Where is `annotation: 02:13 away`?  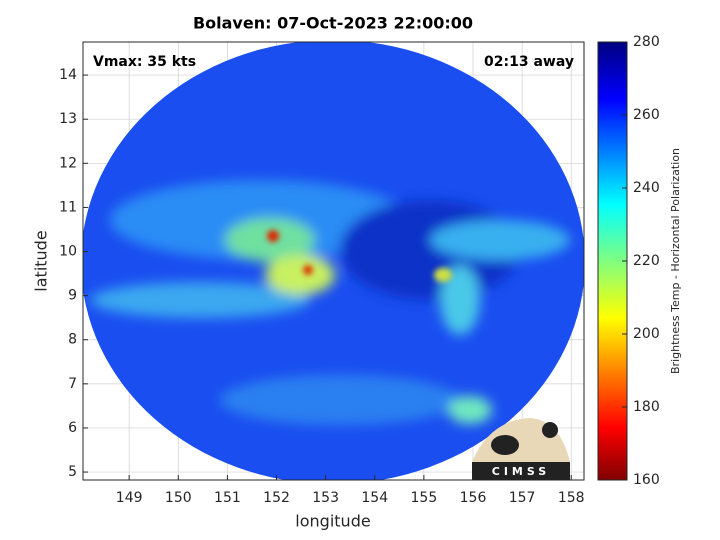
annotation: 02:13 away is located at coordinates (529, 62).